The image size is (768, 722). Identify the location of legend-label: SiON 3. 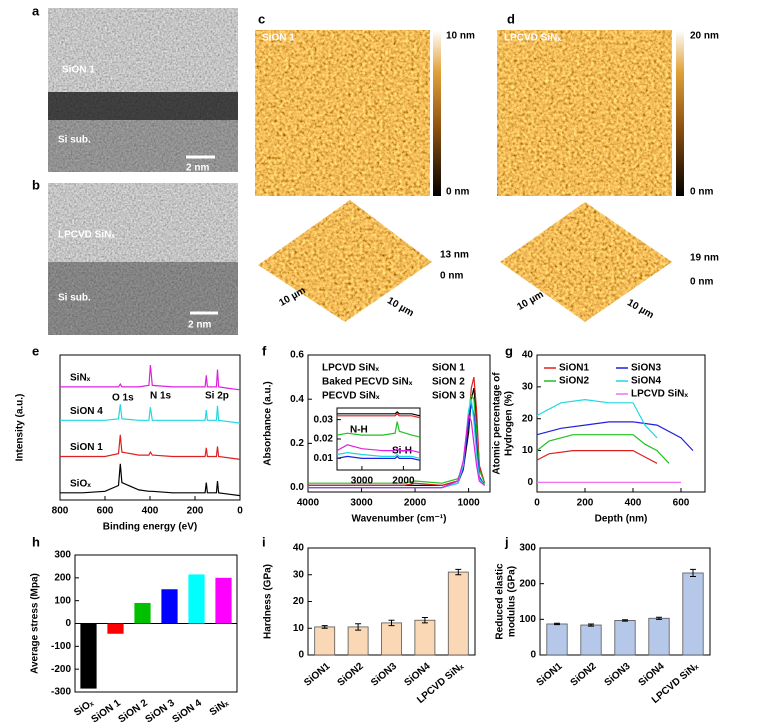
(448, 396).